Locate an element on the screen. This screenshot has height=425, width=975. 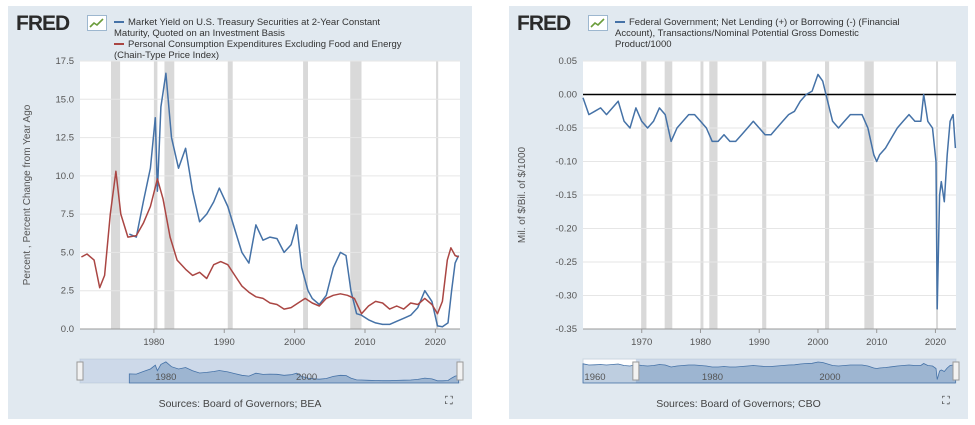
y-tick-label: 7.5 is located at coordinates (67, 214).